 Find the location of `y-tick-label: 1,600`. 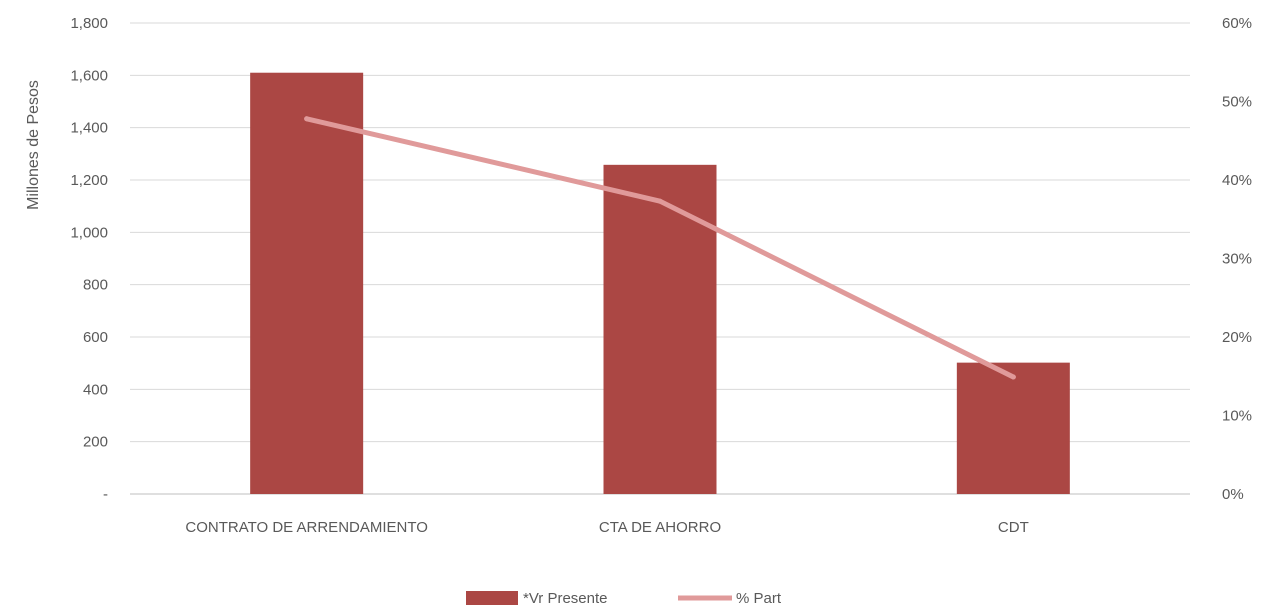

y-tick-label: 1,600 is located at coordinates (89, 75).